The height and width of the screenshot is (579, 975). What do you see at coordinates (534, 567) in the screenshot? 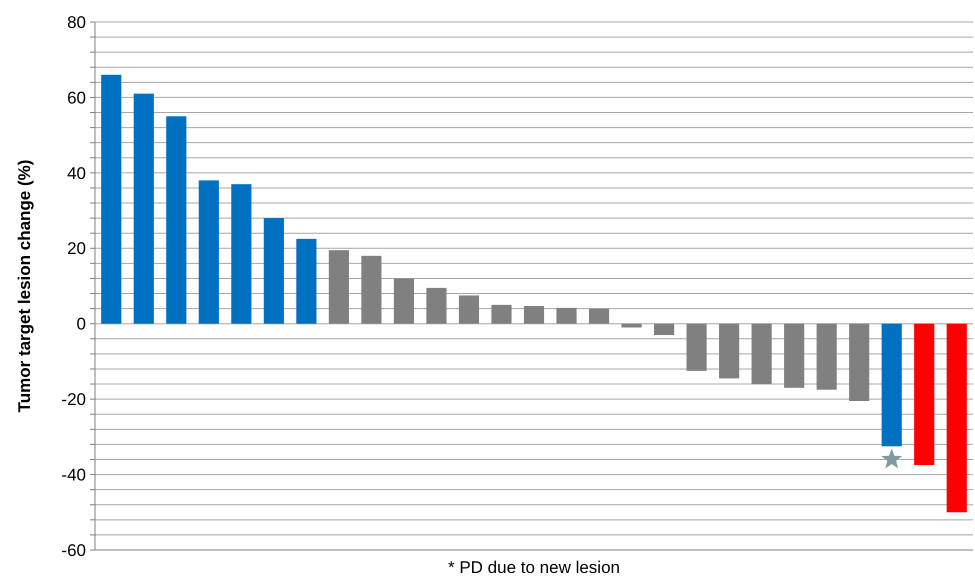
I see `x-axis-title: * PD due to new lesion` at bounding box center [534, 567].